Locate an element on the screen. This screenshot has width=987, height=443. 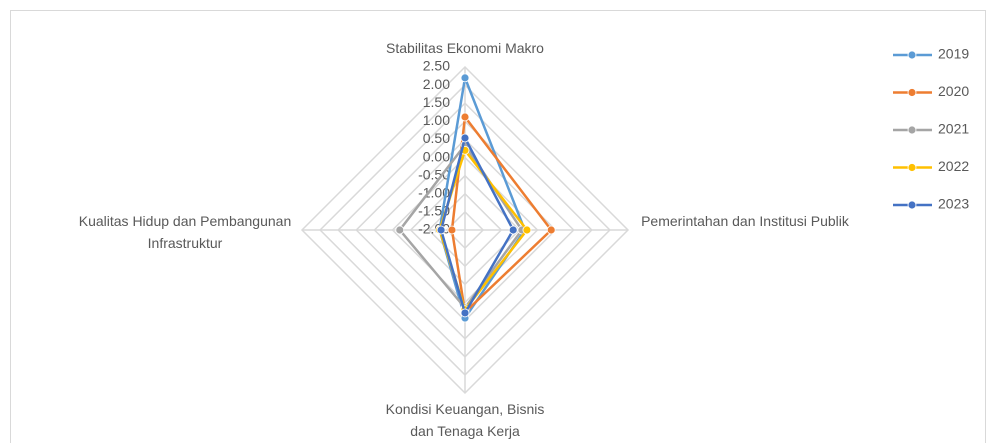
axis-label: Stabilitas Ekonomi Makro is located at coordinates (465, 48).